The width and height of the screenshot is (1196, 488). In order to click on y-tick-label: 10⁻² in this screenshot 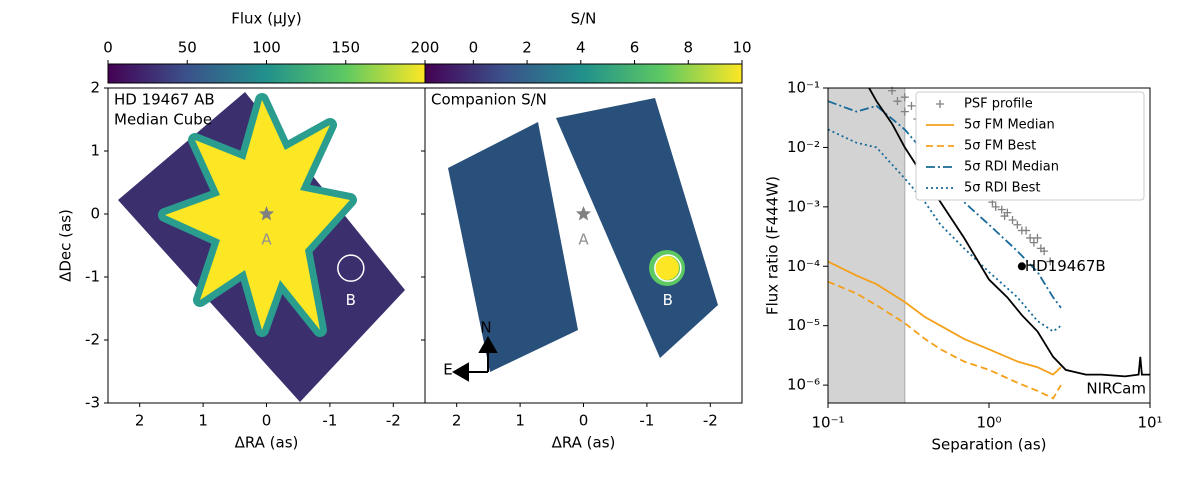, I will do `click(803, 147)`.